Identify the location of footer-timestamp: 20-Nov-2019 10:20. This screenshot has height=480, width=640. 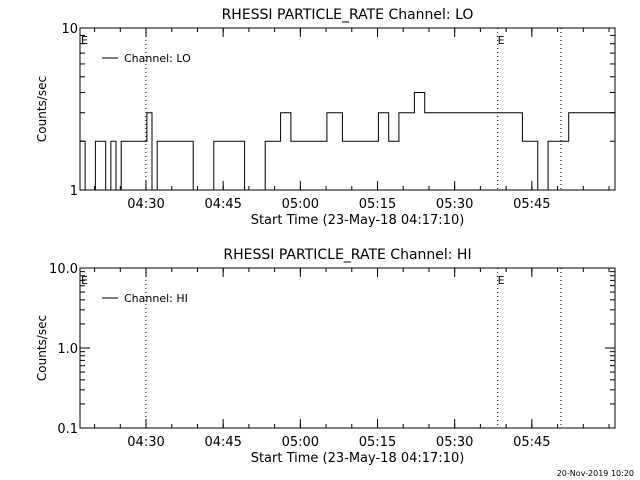
(595, 473).